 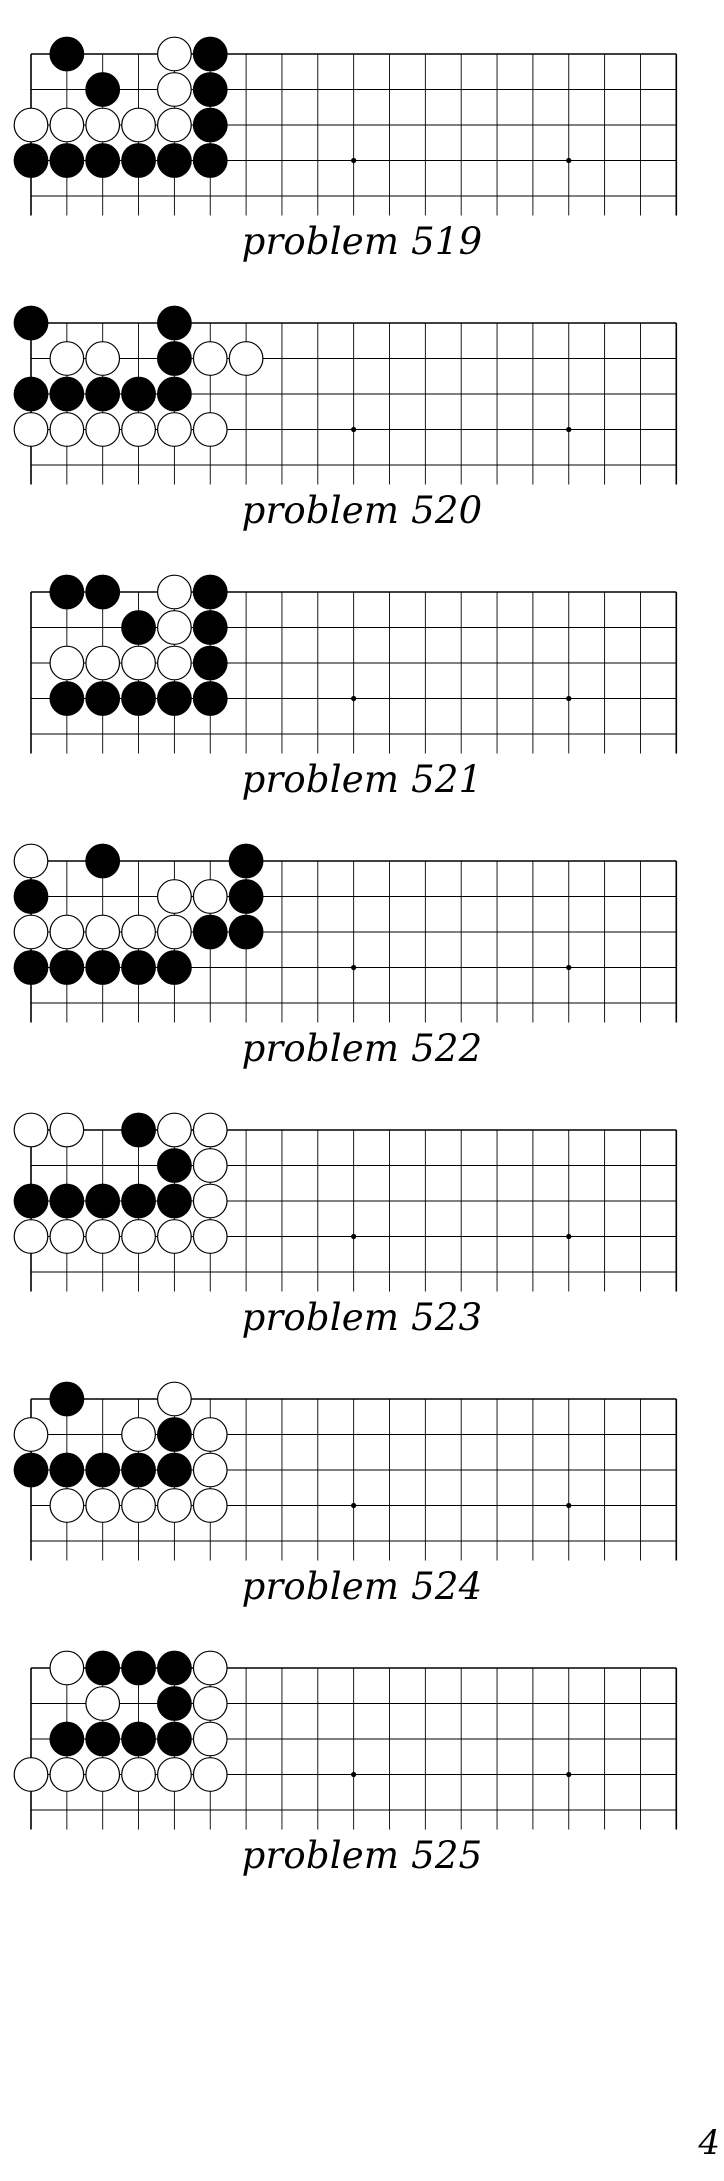 I want to click on problem-caption: problem 522, so click(x=362, y=1048).